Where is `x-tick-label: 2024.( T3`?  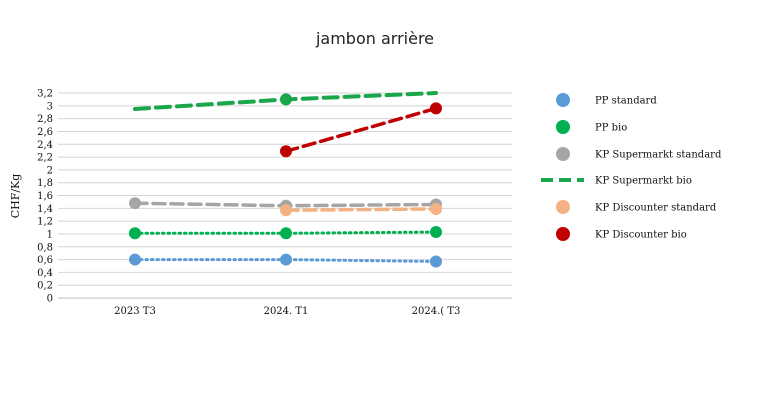 x-tick-label: 2024.( T3 is located at coordinates (436, 311).